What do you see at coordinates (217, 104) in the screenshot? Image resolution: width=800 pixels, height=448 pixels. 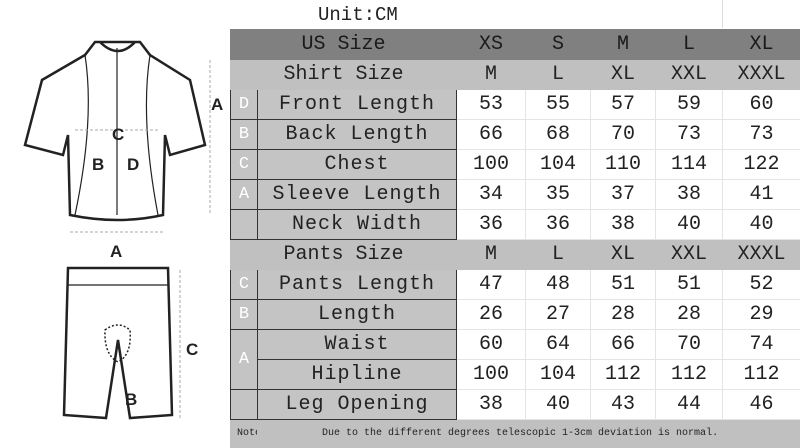 I see `jersey-label-a: A` at bounding box center [217, 104].